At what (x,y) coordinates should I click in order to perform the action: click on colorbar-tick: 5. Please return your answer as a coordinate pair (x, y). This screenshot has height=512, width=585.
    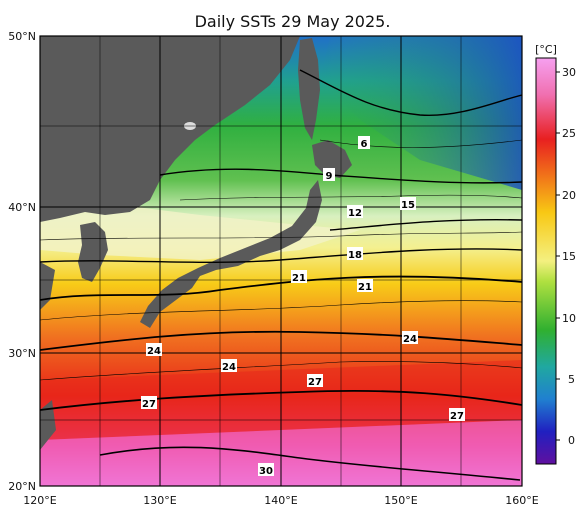
    Looking at the image, I should click on (571, 379).